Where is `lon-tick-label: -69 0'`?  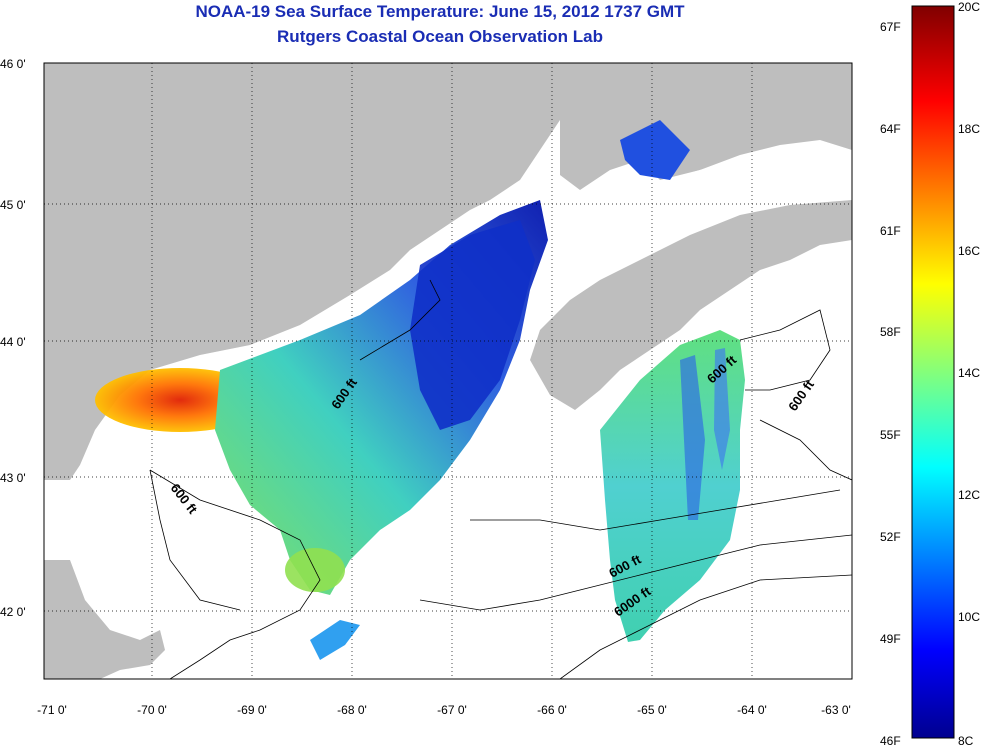
lon-tick-label: -69 0' is located at coordinates (252, 710).